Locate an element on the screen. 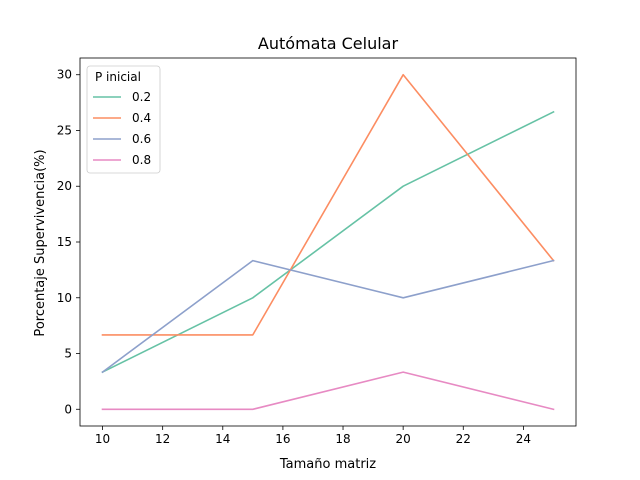  x-tick-label: 20 is located at coordinates (403, 439).